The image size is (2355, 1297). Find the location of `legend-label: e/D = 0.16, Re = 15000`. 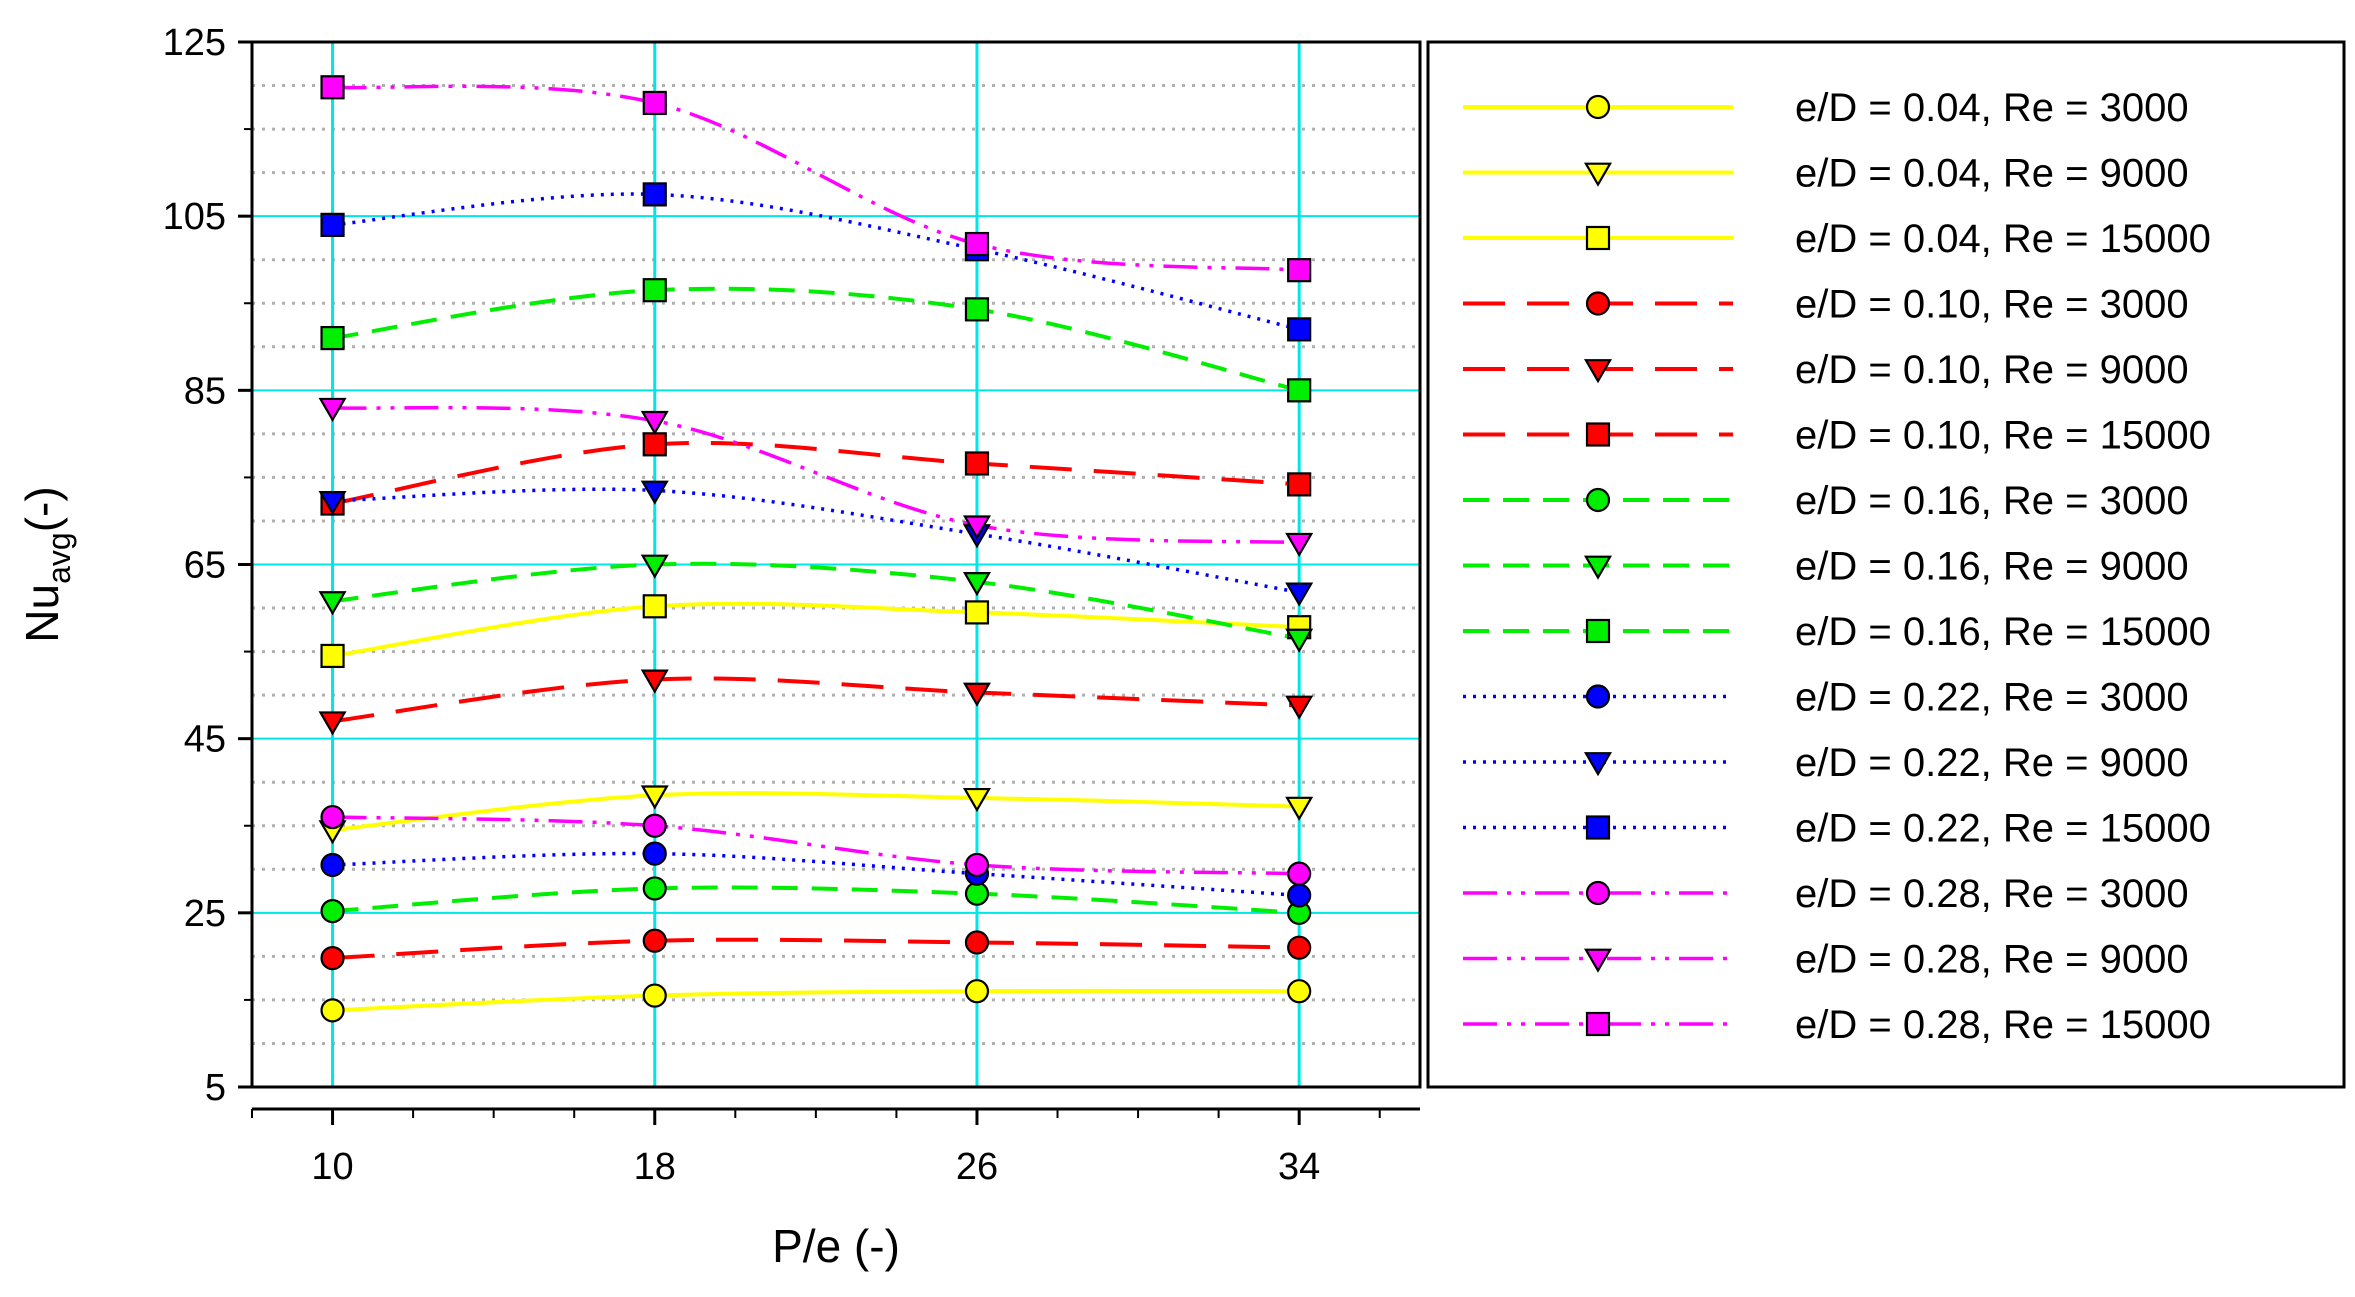

legend-label: e/D = 0.16, Re = 15000 is located at coordinates (2003, 632).